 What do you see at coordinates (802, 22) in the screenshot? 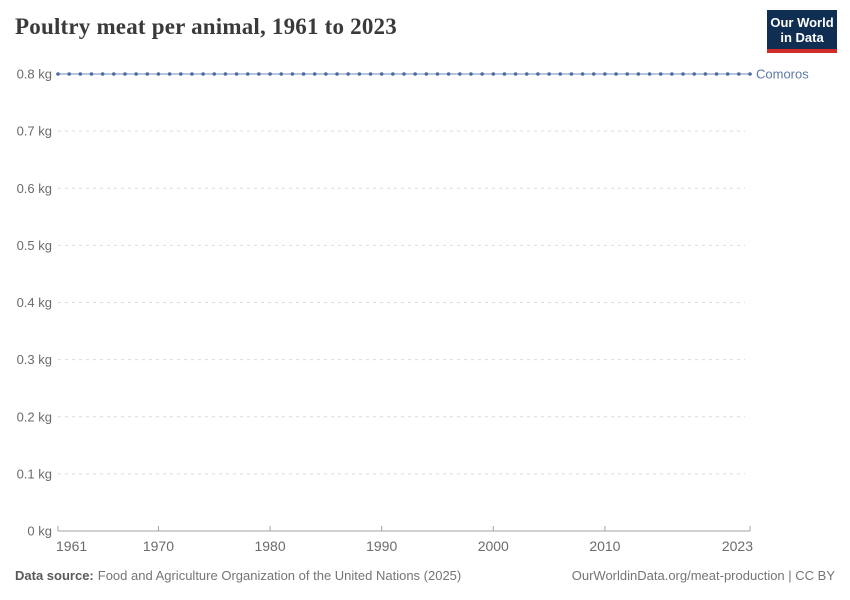
I see `owid-logo-line1: Our World` at bounding box center [802, 22].